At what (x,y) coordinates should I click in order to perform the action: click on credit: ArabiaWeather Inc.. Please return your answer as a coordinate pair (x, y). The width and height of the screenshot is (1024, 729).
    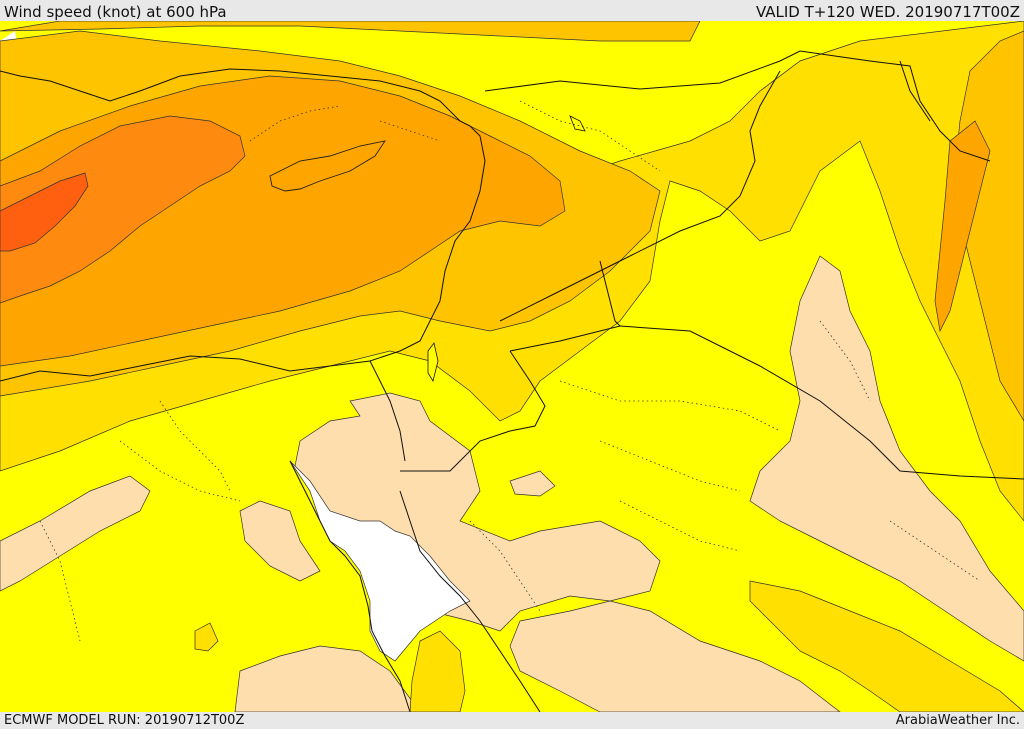
    Looking at the image, I should click on (957, 720).